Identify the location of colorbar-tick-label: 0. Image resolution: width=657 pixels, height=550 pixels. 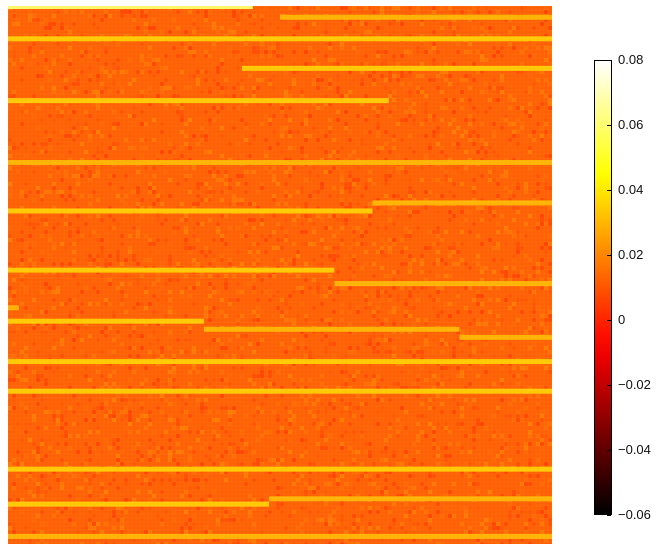
(622, 319).